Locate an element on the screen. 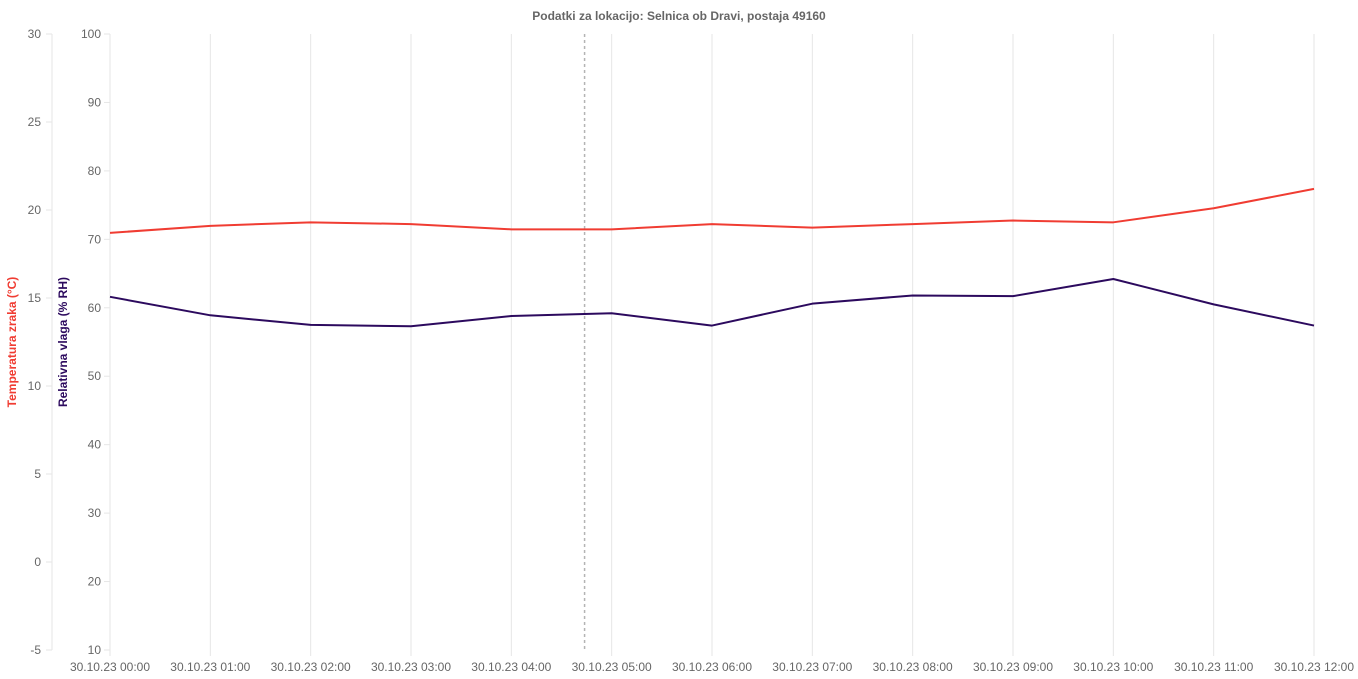 This screenshot has width=1358, height=679. y2-tick-label: 70 is located at coordinates (95, 239).